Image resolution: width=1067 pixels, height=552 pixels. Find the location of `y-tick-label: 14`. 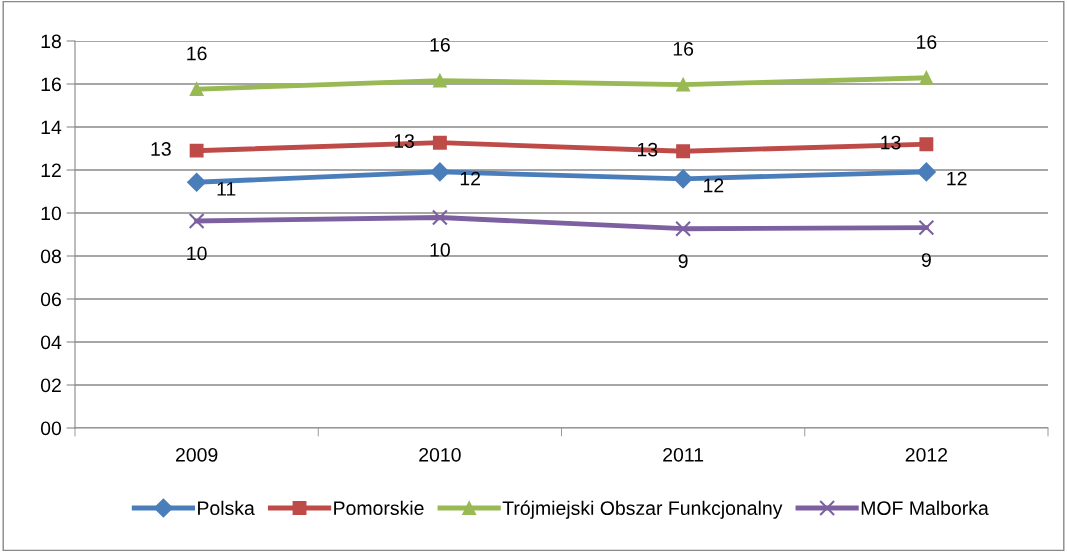

y-tick-label: 14 is located at coordinates (51, 127).